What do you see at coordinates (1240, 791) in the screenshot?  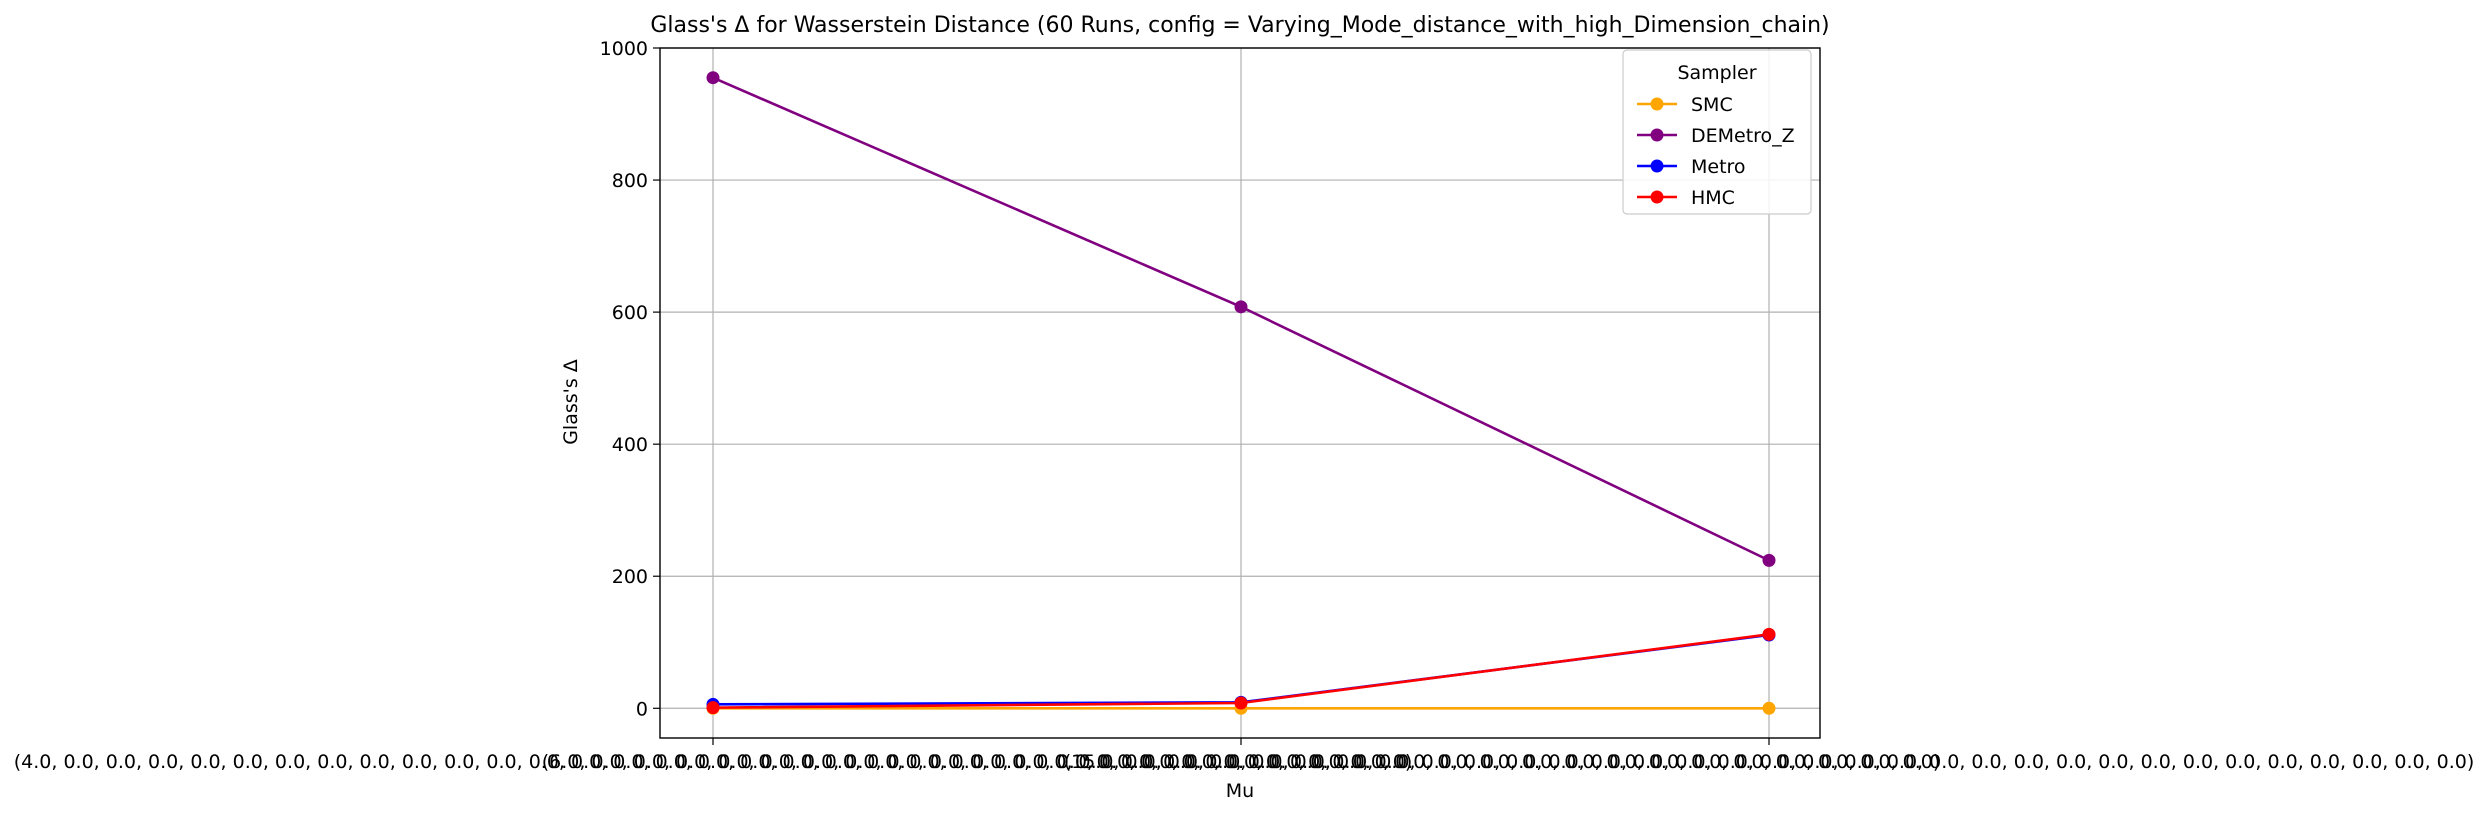 I see `x-axis-label: Mu` at bounding box center [1240, 791].